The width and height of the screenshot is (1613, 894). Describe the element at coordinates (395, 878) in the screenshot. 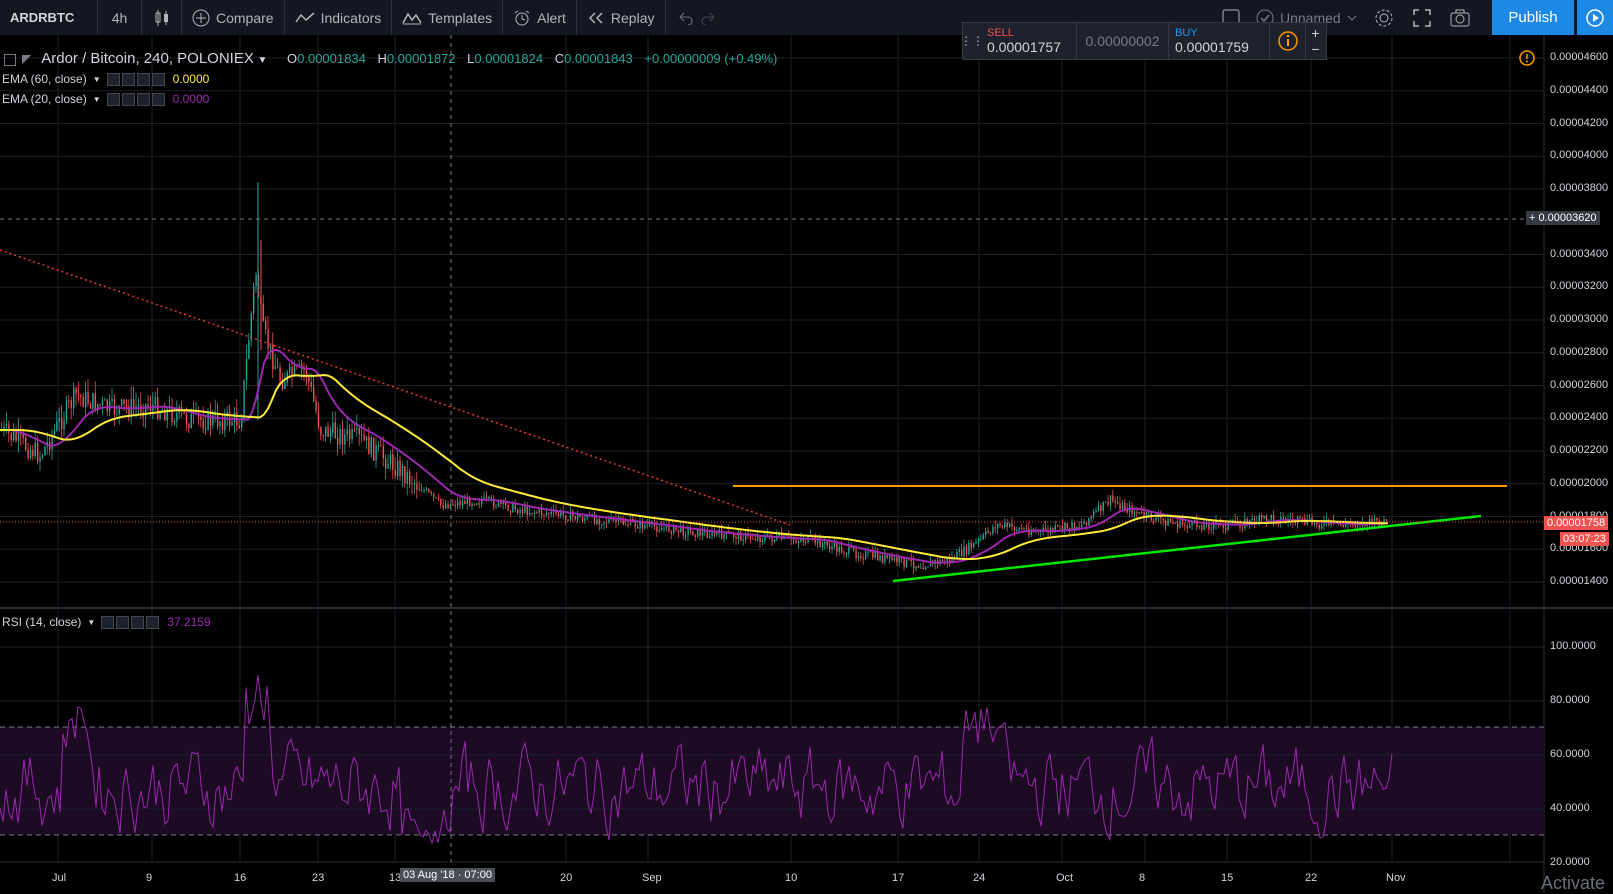

I see `time-axis-label: 13` at that location.